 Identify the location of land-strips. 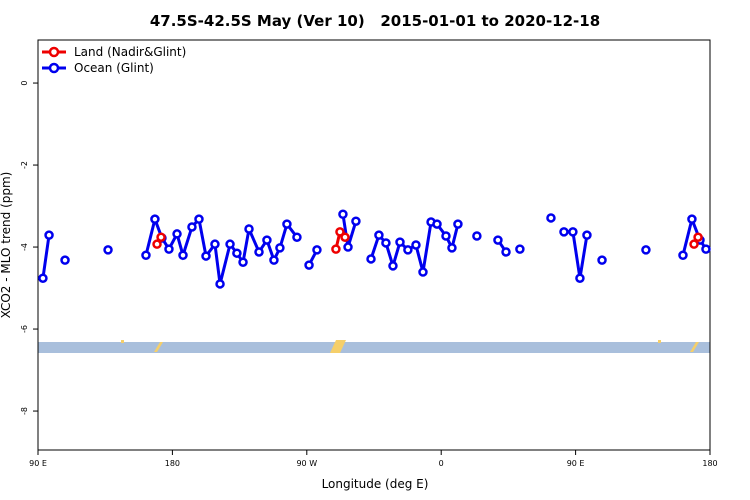
(410, 346).